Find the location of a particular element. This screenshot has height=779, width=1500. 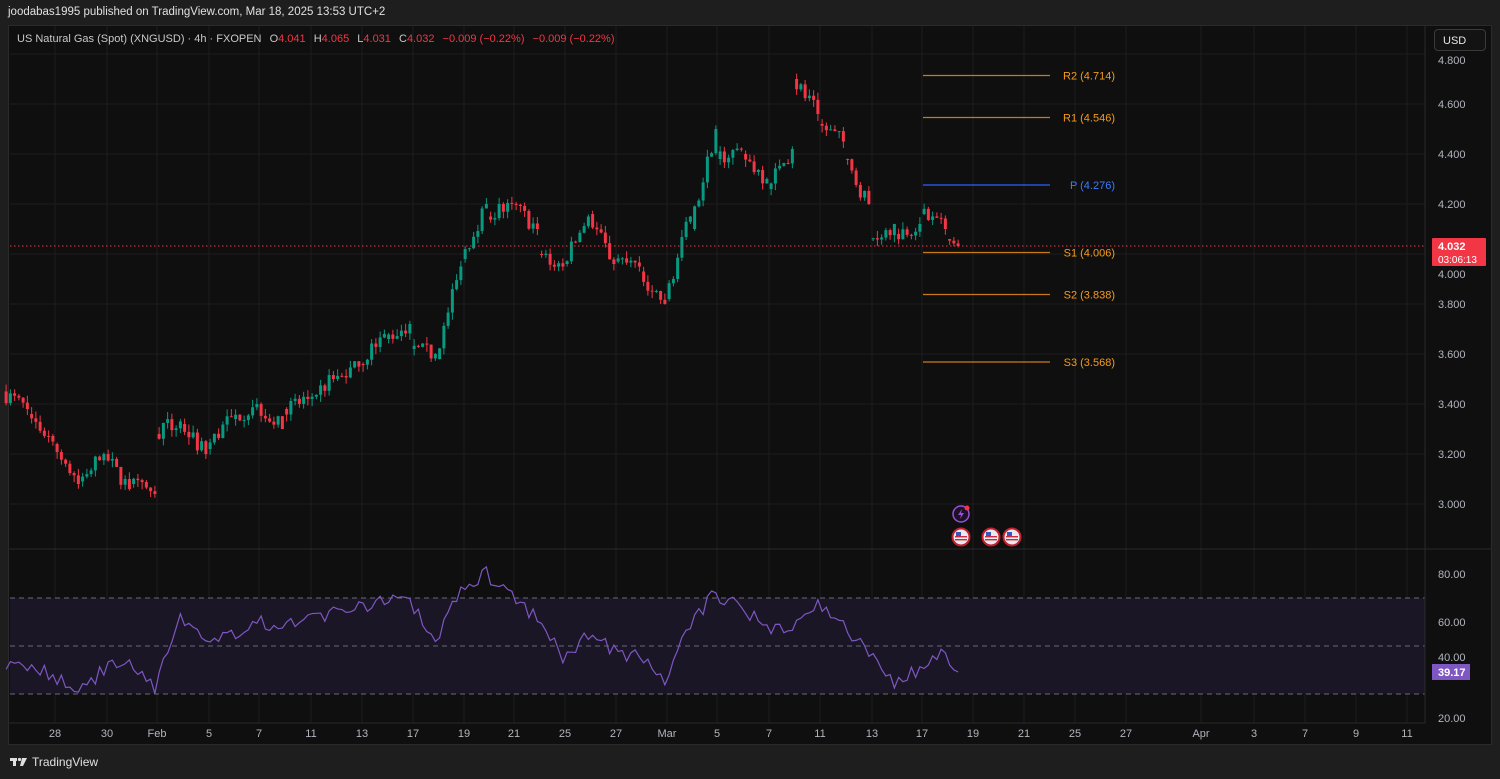

pivot-label: S2 (3.838) is located at coordinates (1089, 296).